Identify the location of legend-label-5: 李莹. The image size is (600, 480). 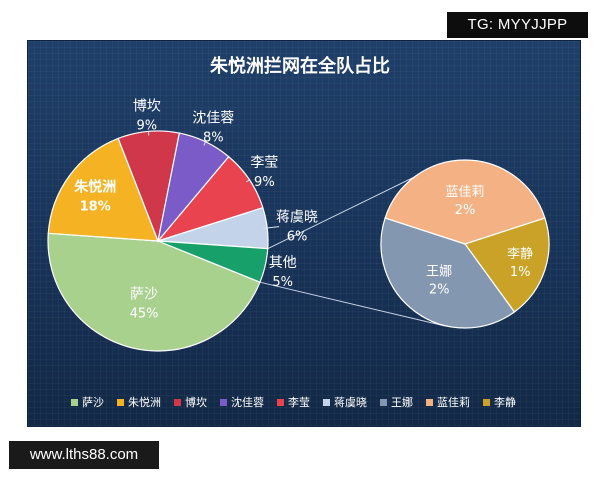
(299, 402).